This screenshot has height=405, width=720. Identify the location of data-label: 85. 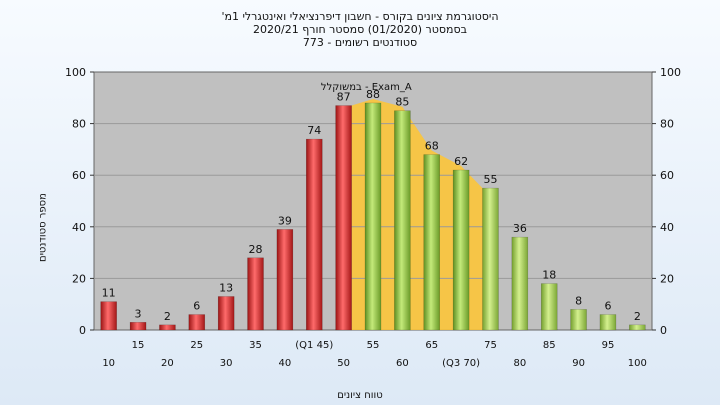
(402, 102).